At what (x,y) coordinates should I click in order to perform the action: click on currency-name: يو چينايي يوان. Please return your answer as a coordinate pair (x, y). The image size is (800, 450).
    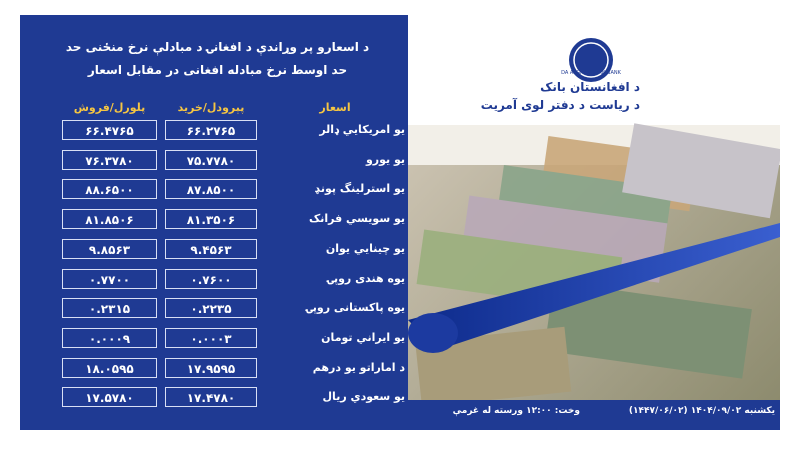
    Looking at the image, I should click on (365, 248).